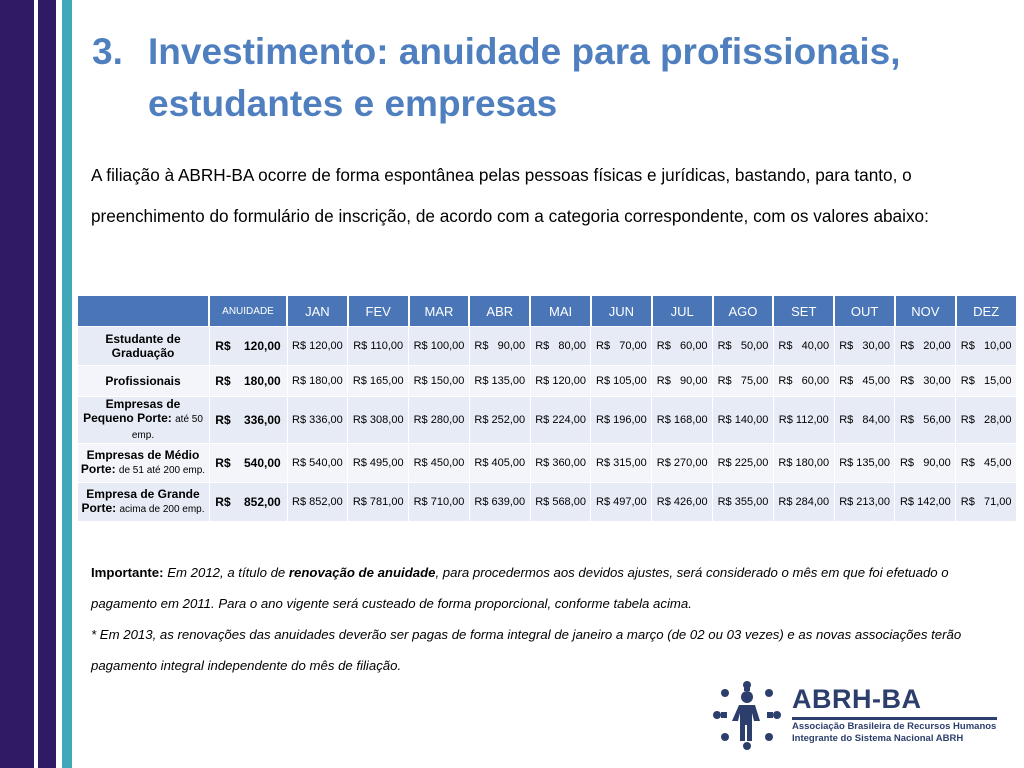  What do you see at coordinates (743, 502) in the screenshot?
I see `monthly-fee-cell: R$ 355,00` at bounding box center [743, 502].